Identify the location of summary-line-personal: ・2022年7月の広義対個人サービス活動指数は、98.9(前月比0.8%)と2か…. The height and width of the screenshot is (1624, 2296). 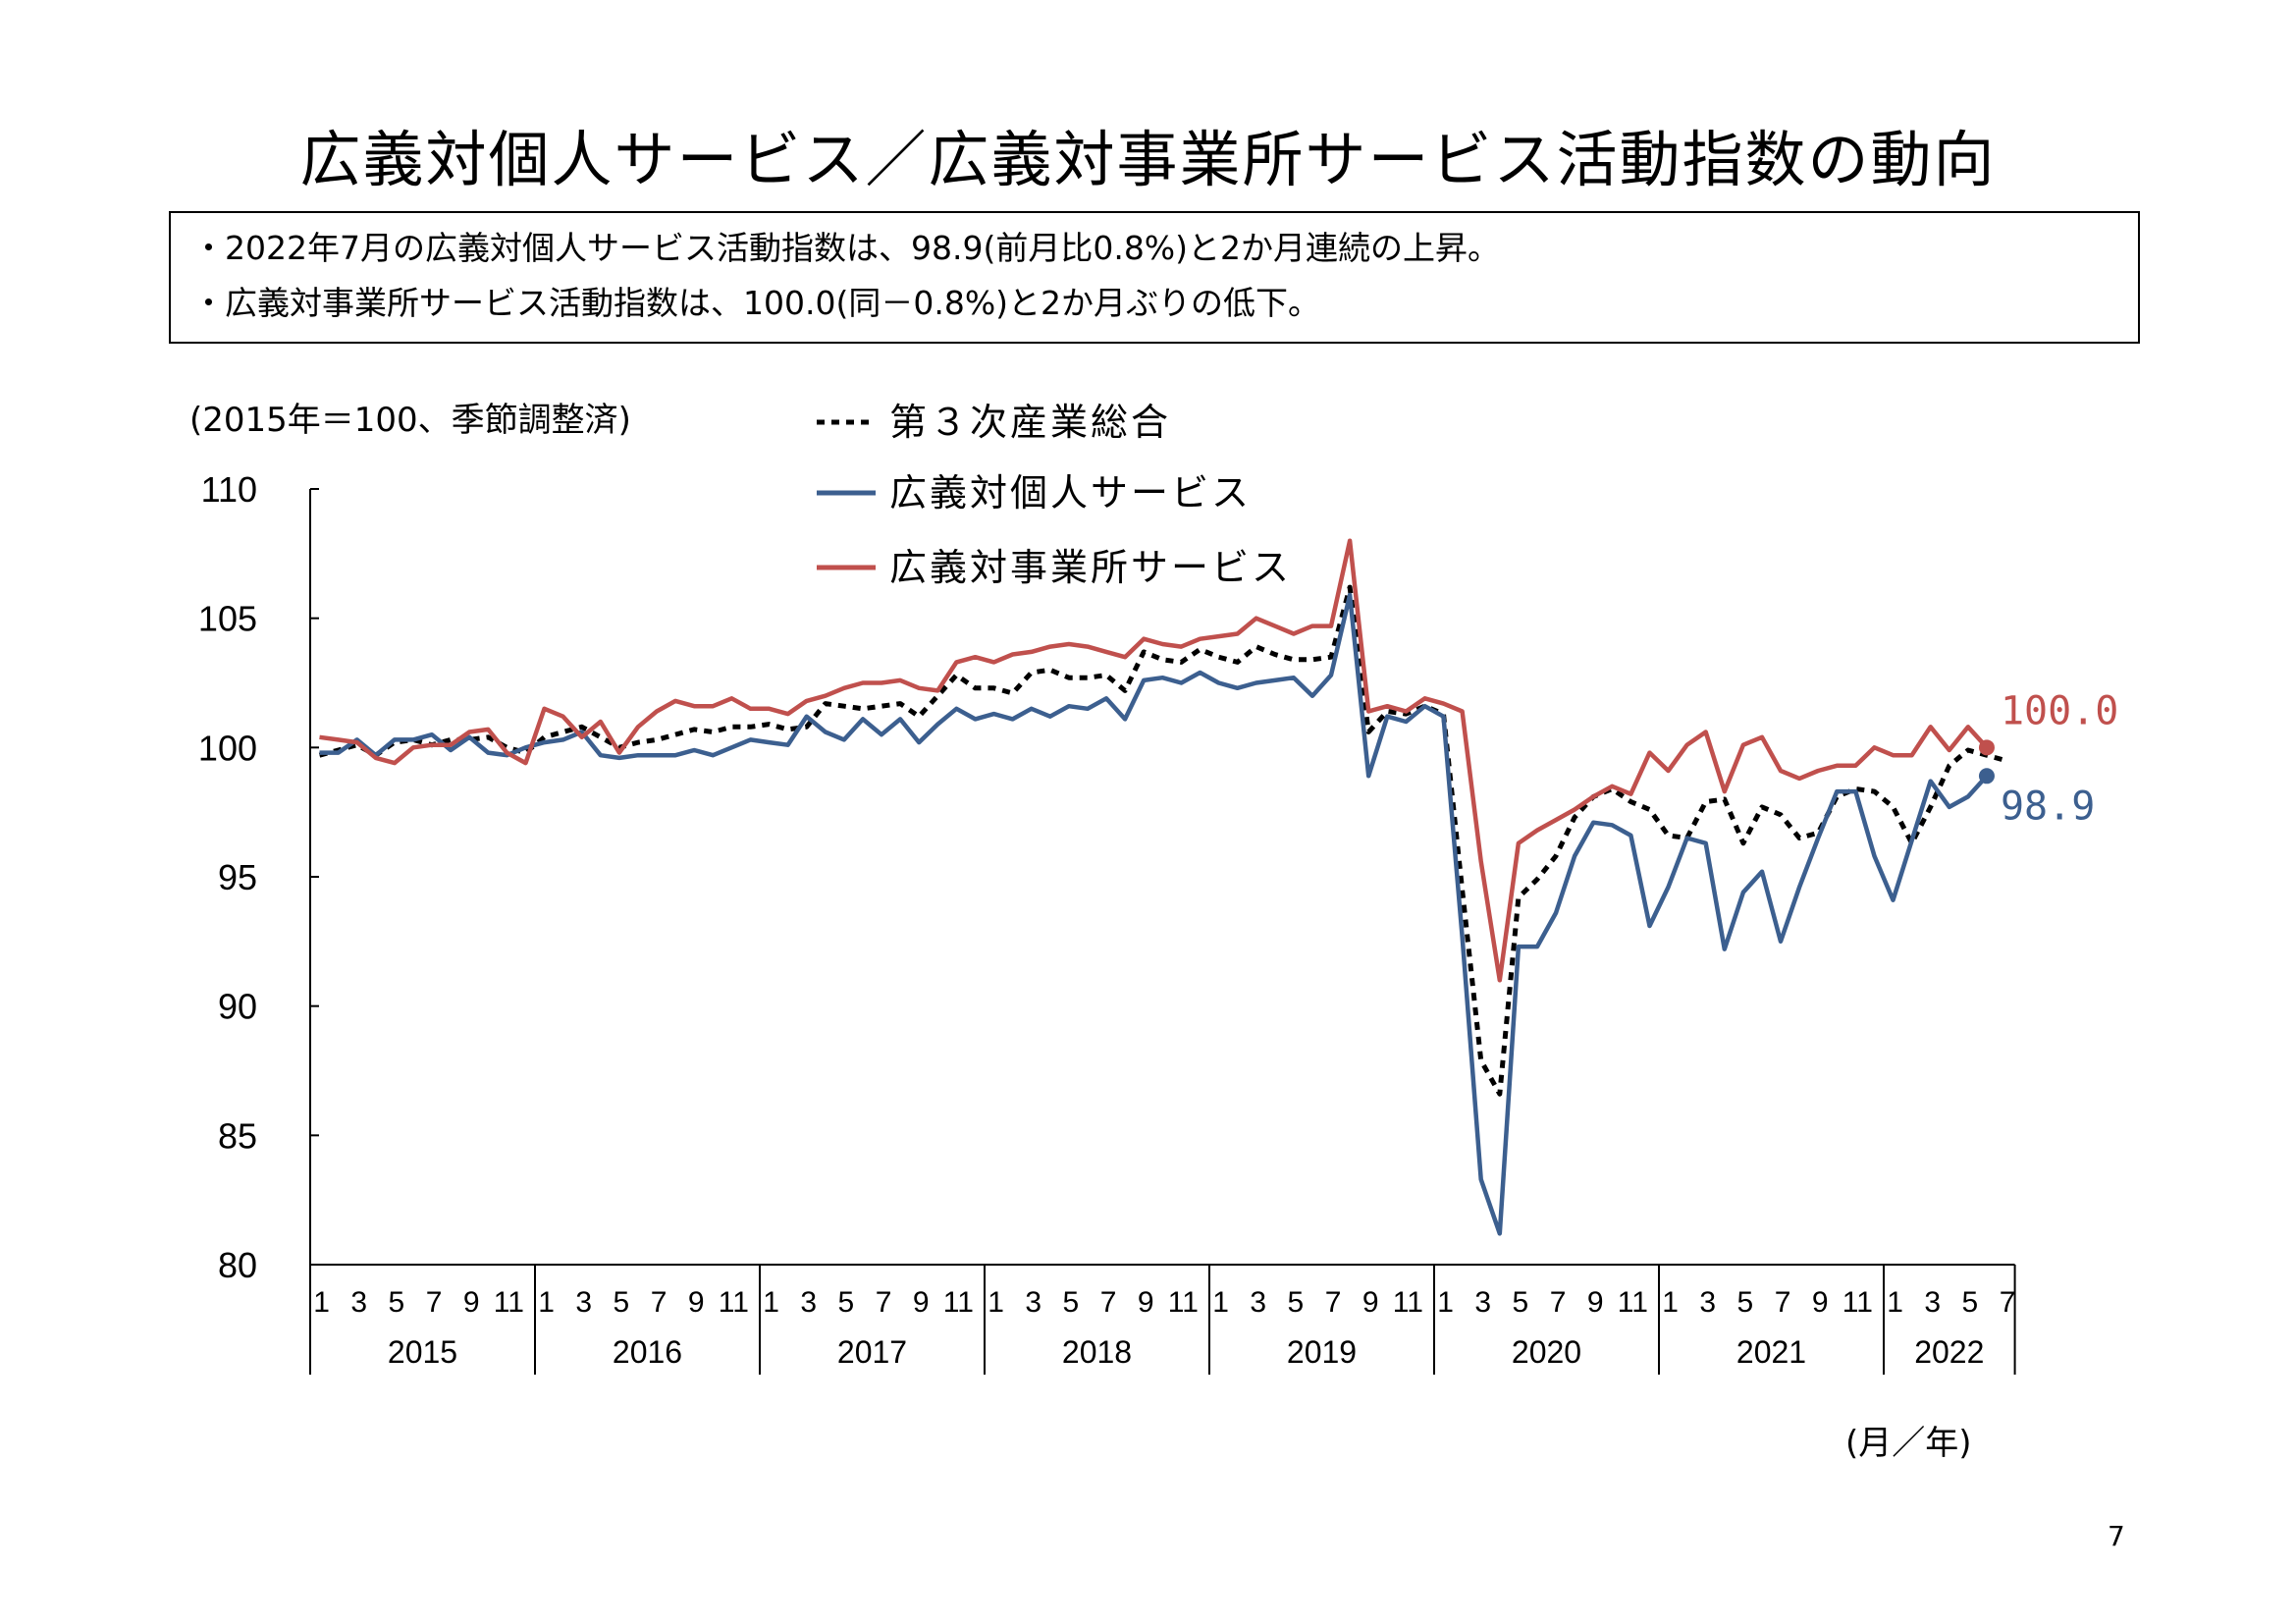
(847, 248).